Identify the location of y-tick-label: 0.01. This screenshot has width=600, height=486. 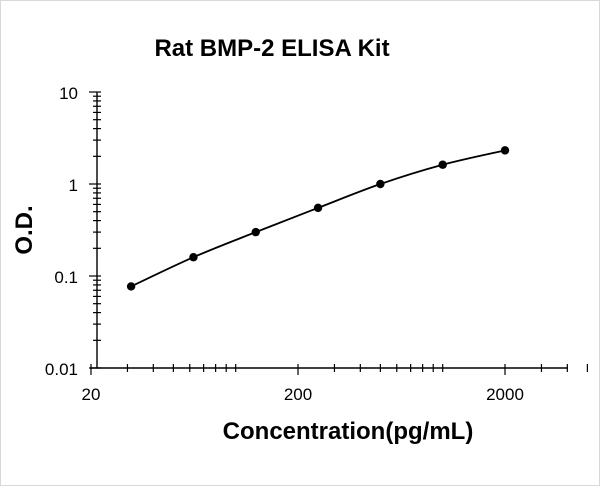
(61, 369).